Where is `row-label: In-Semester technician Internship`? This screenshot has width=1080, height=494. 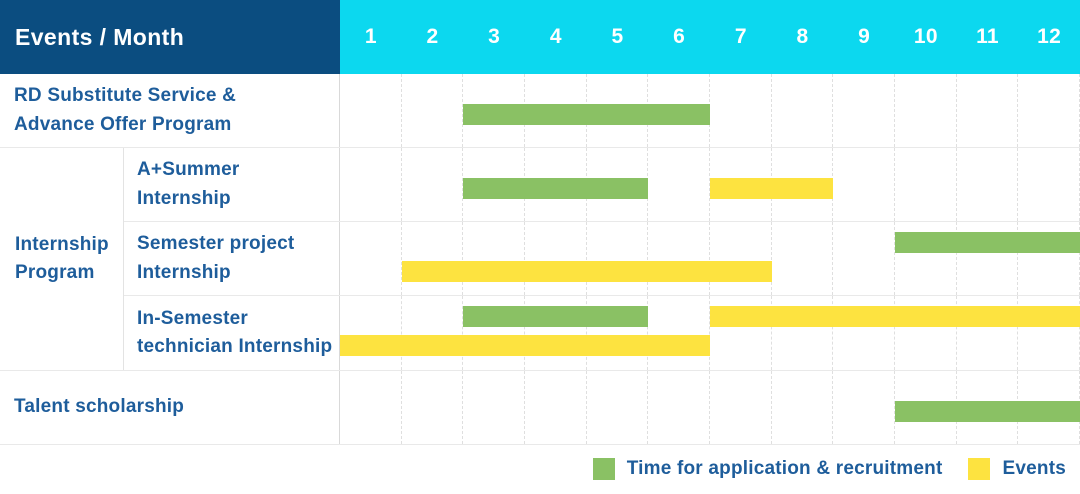 row-label: In-Semester technician Internship is located at coordinates (232, 333).